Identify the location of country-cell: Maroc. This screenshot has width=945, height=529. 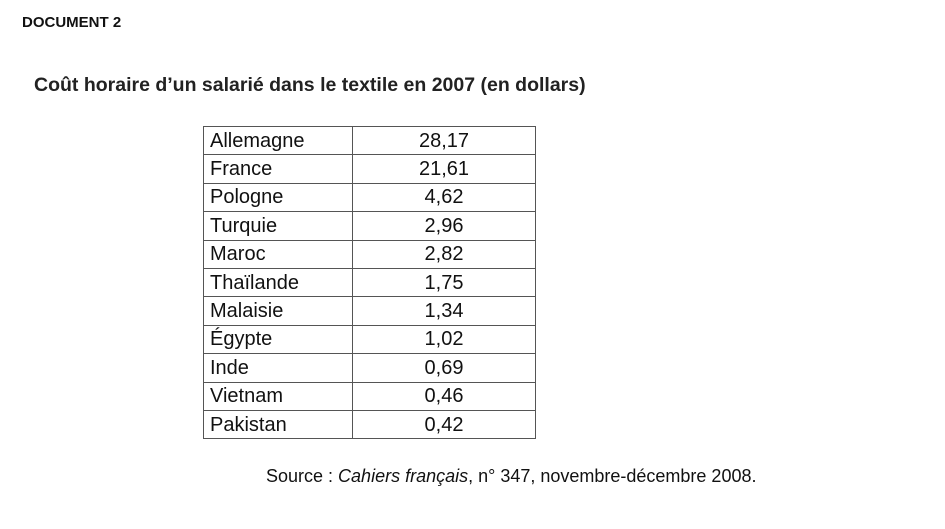
(278, 254).